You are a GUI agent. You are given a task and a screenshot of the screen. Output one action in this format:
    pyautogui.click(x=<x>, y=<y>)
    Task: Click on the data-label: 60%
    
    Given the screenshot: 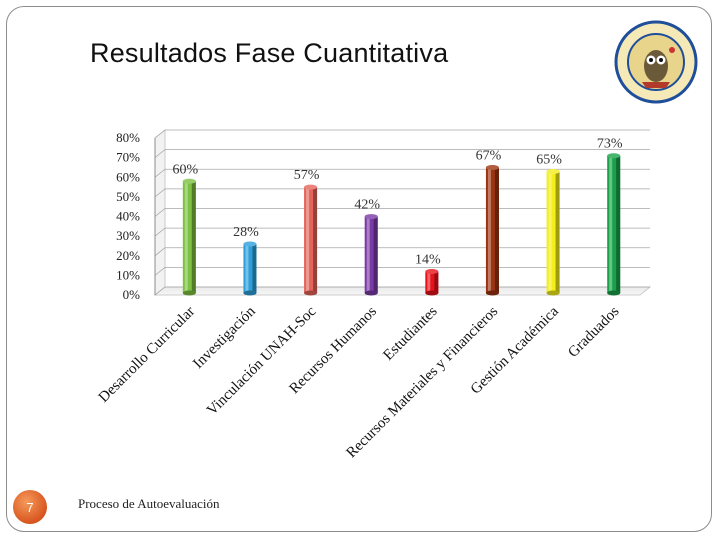 What is the action you would take?
    pyautogui.click(x=185, y=169)
    